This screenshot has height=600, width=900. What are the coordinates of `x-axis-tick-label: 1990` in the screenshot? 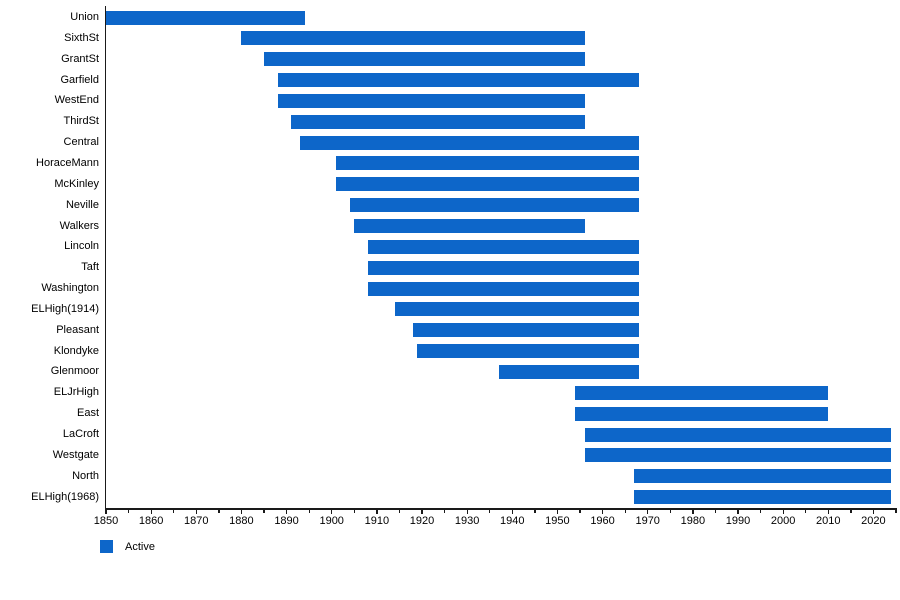 It's located at (738, 521).